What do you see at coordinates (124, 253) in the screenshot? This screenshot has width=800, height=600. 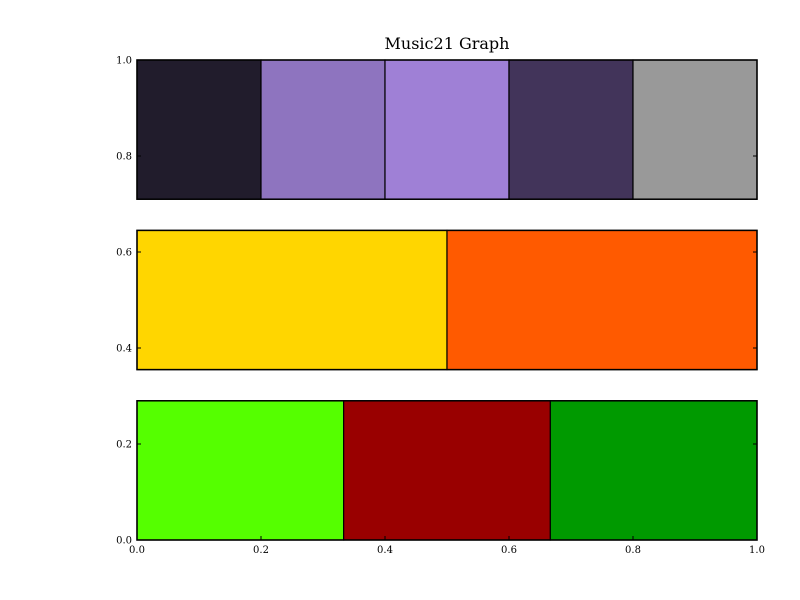 I see `y-tick-label: 0.6` at bounding box center [124, 253].